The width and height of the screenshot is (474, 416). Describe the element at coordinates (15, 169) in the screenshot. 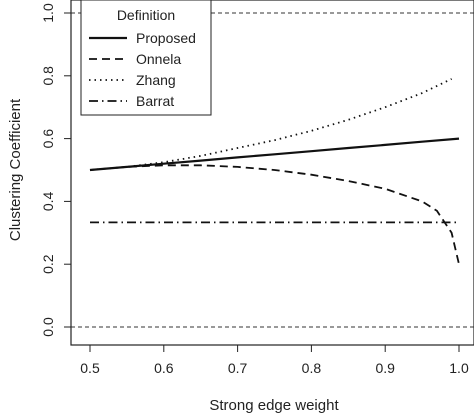

I see `y-axis-title: Clustering Coefficient` at that location.